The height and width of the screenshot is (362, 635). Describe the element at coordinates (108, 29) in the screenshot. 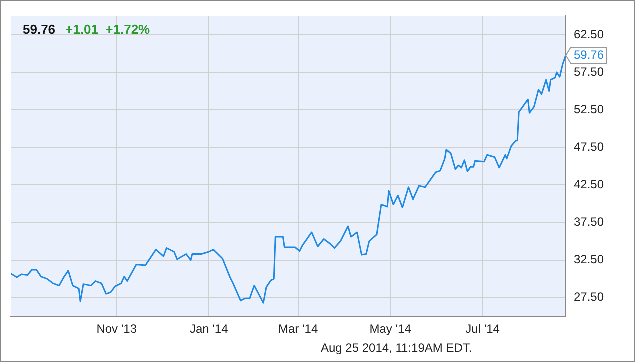

I see `text: +1.01 +1.72%` at that location.